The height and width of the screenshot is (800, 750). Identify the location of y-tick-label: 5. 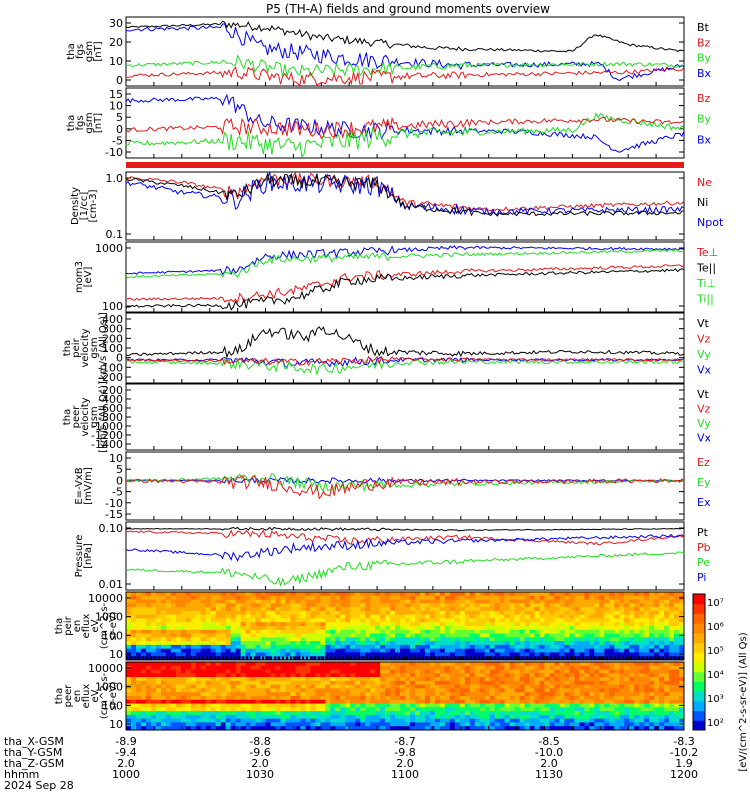
(119, 117).